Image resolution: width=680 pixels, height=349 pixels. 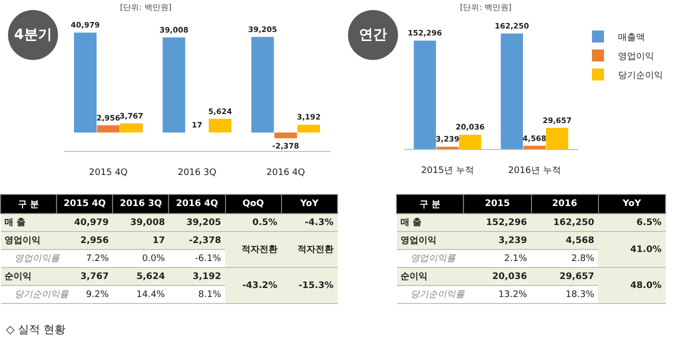 What do you see at coordinates (640, 76) in the screenshot?
I see `legend-label: 당기순이익` at bounding box center [640, 76].